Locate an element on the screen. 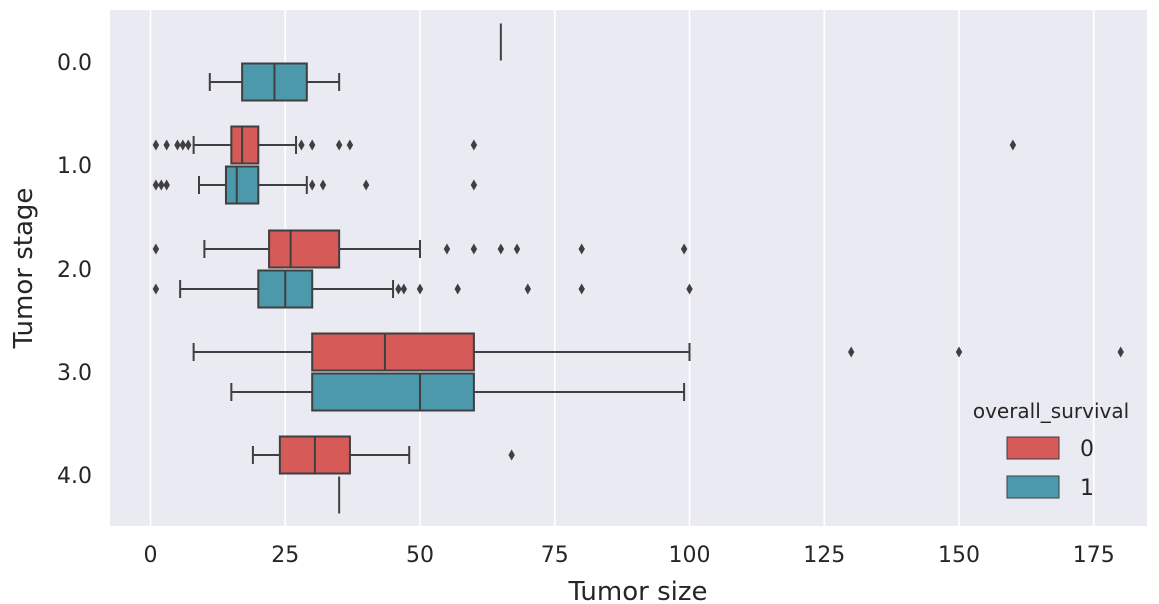  y-tick-label-4: 4.0 is located at coordinates (74, 476).